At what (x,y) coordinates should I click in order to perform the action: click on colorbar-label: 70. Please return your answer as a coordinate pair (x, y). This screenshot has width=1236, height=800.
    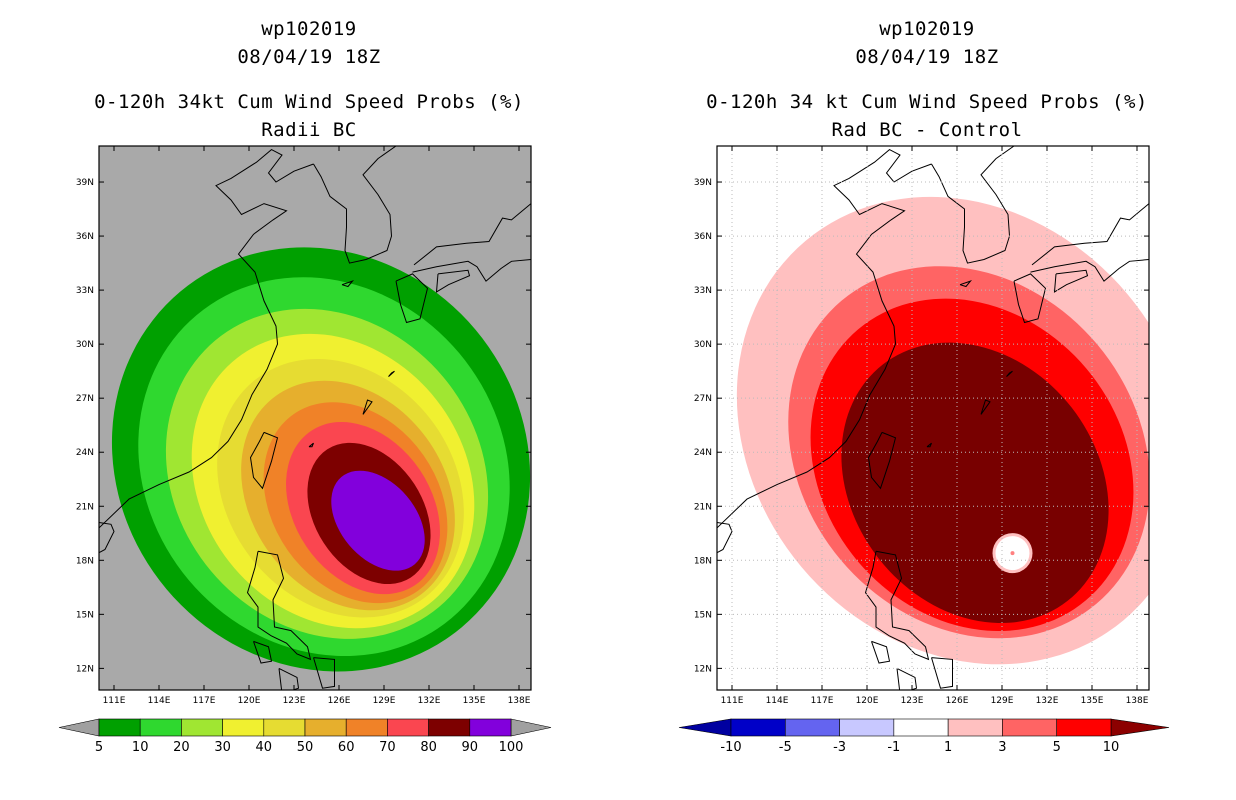
    Looking at the image, I should click on (387, 747).